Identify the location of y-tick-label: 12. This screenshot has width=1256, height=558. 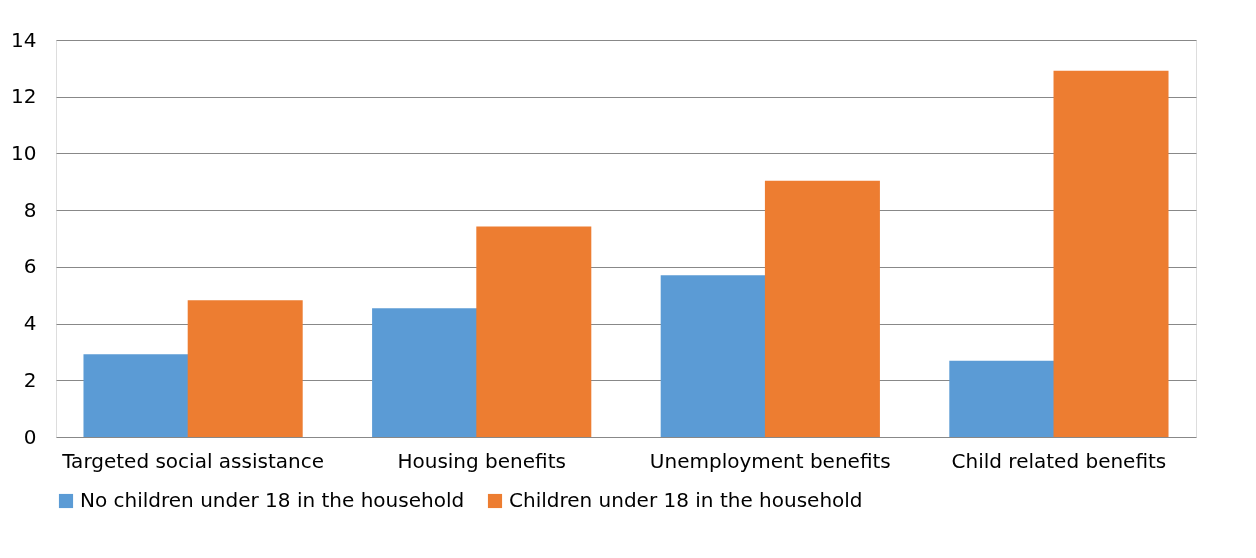
(24, 96).